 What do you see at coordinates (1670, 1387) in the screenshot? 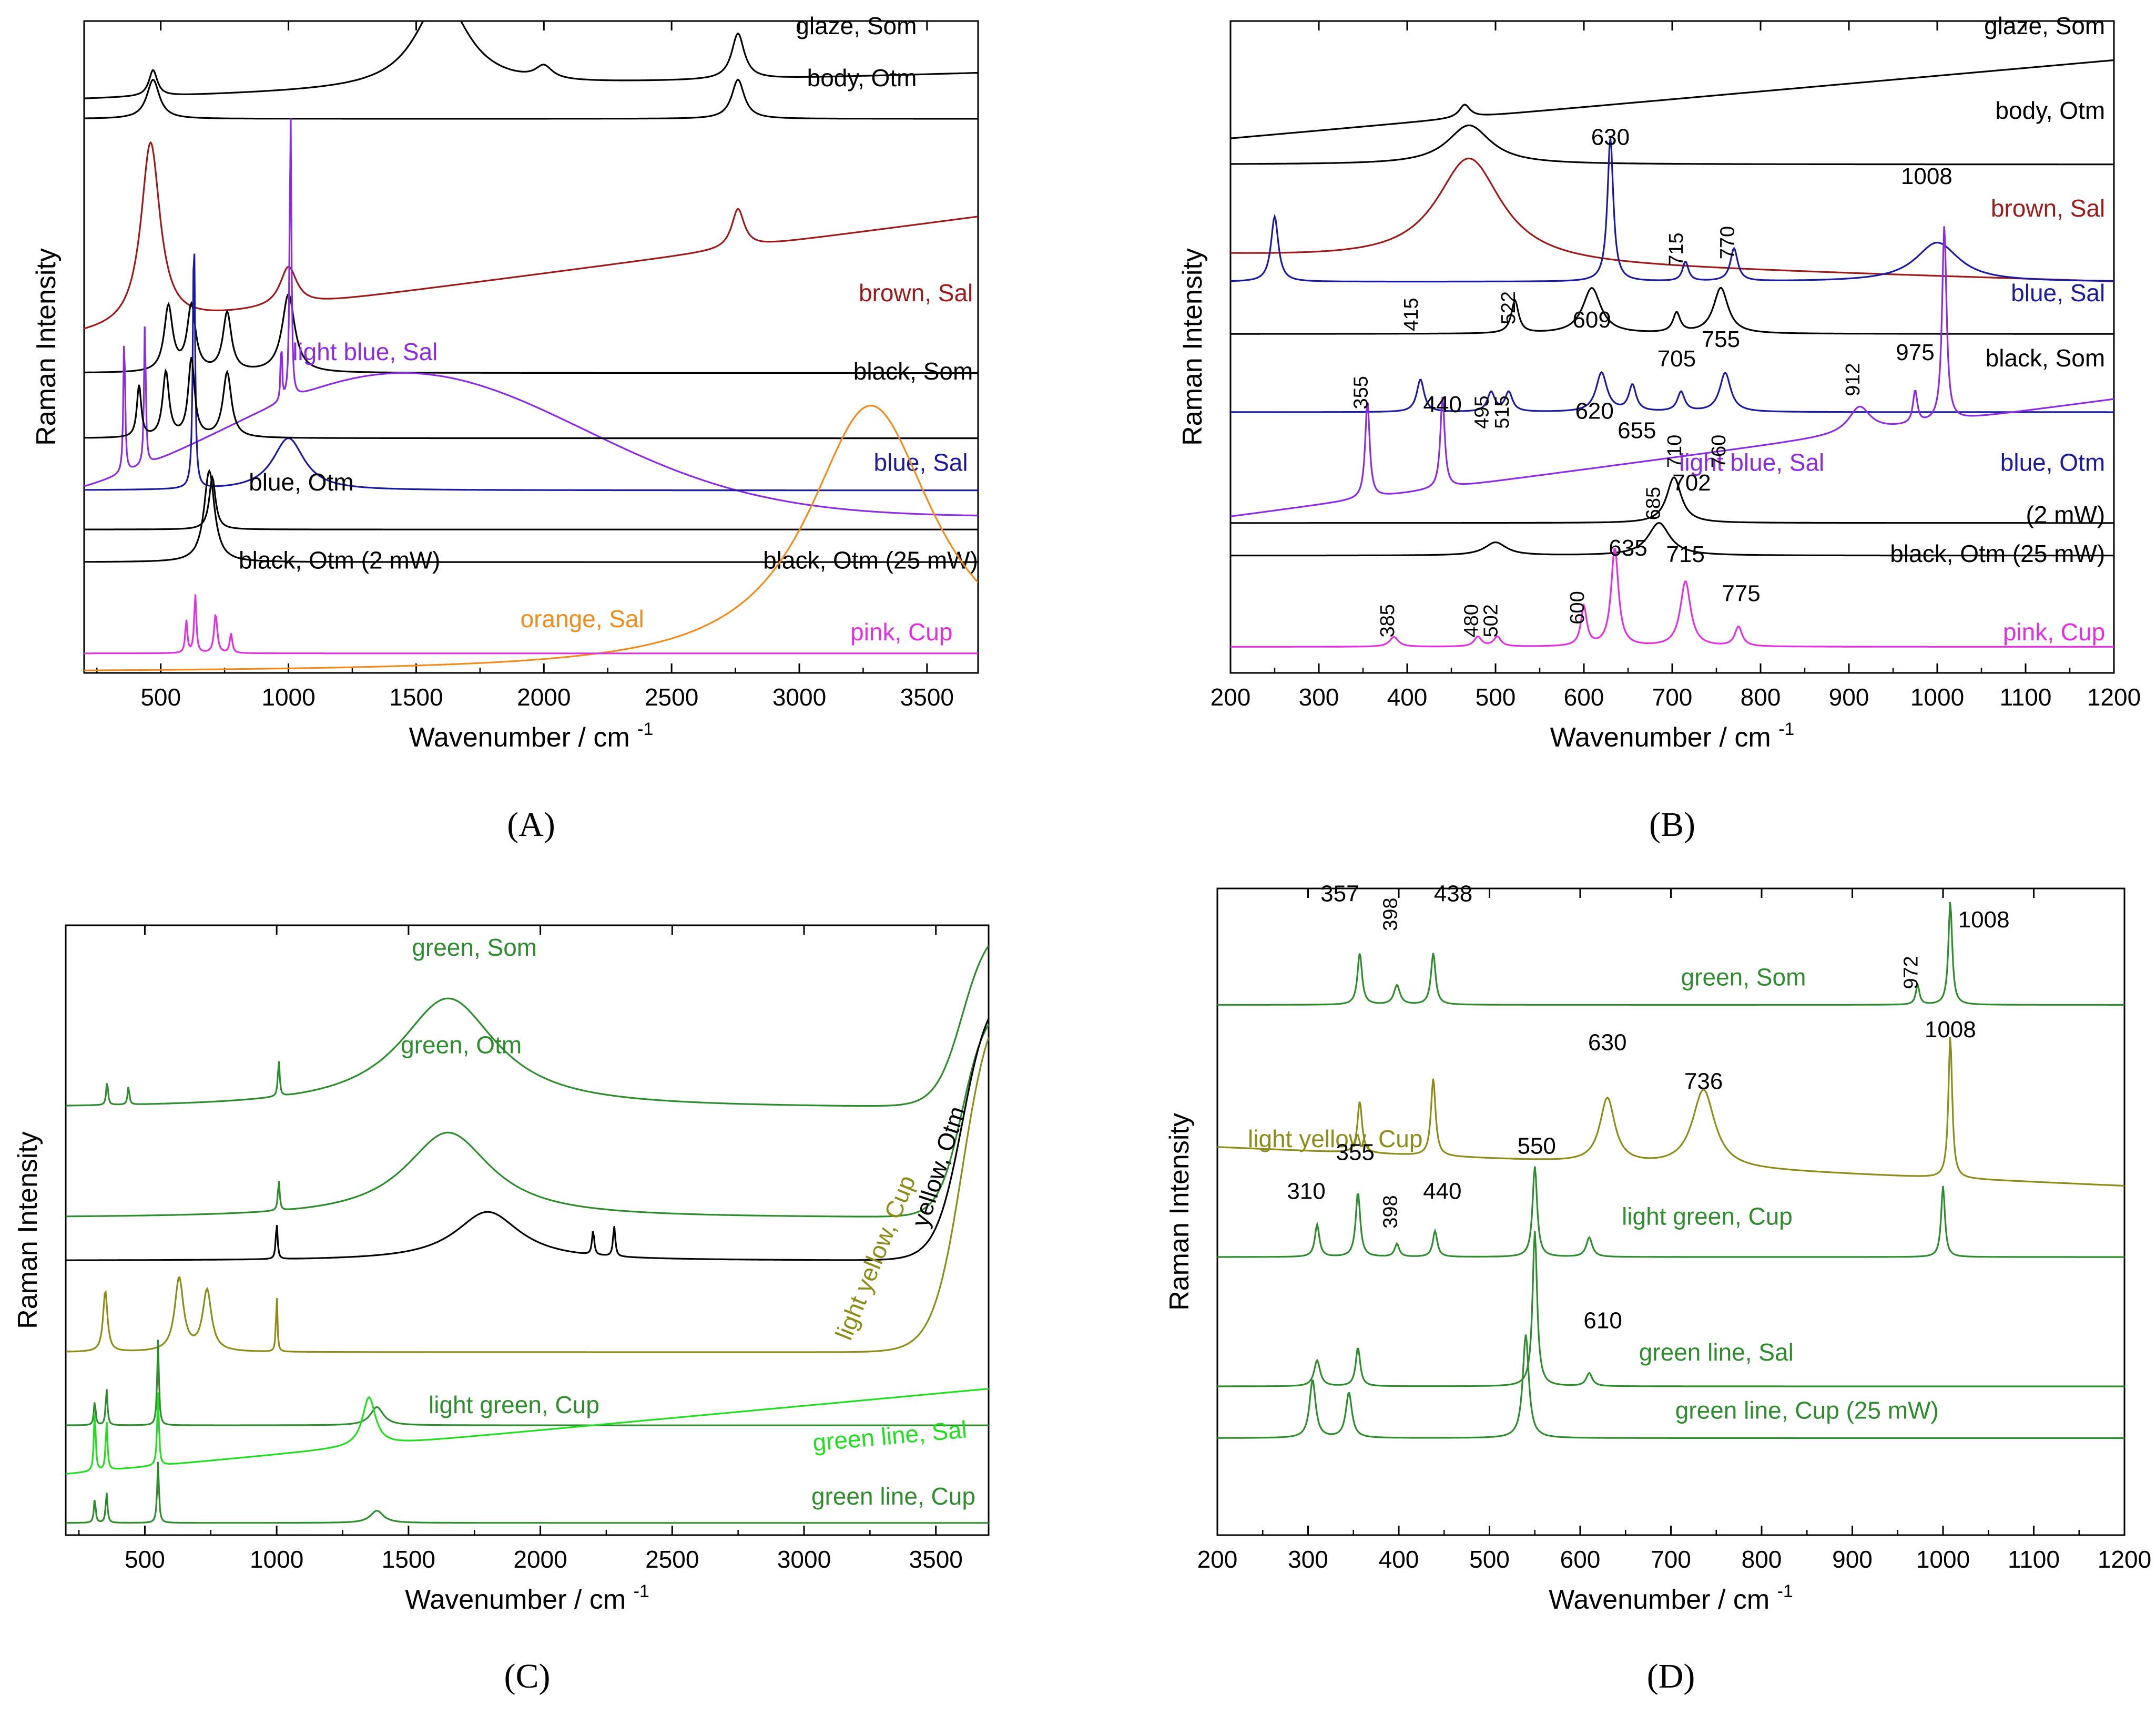
I see `series-line-green-line-cup-25-mw-` at bounding box center [1670, 1387].